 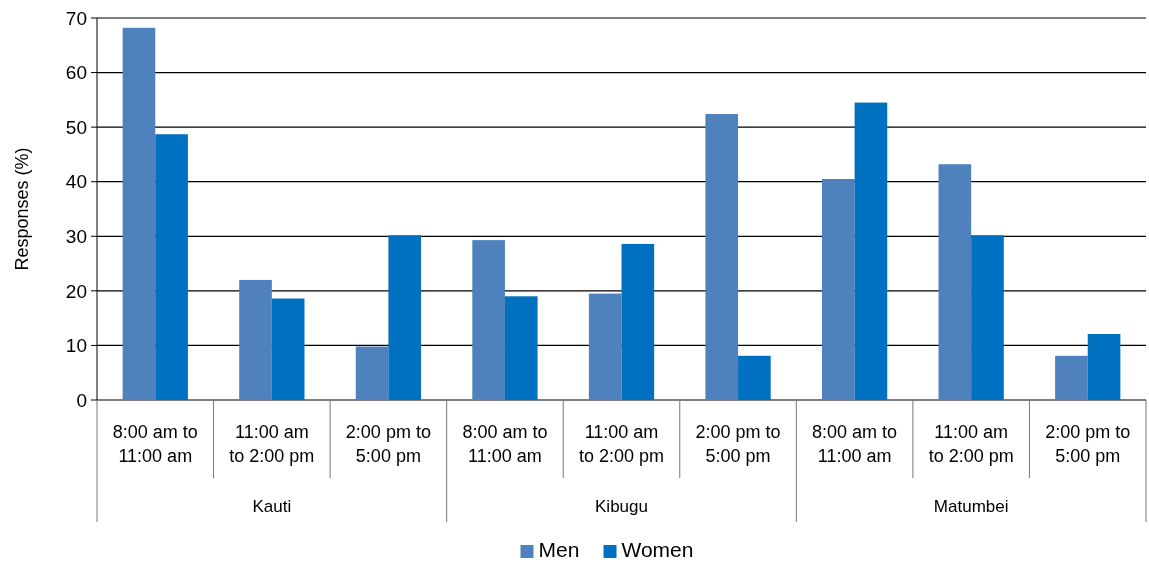 I want to click on text: Kibugu, so click(x=621, y=506).